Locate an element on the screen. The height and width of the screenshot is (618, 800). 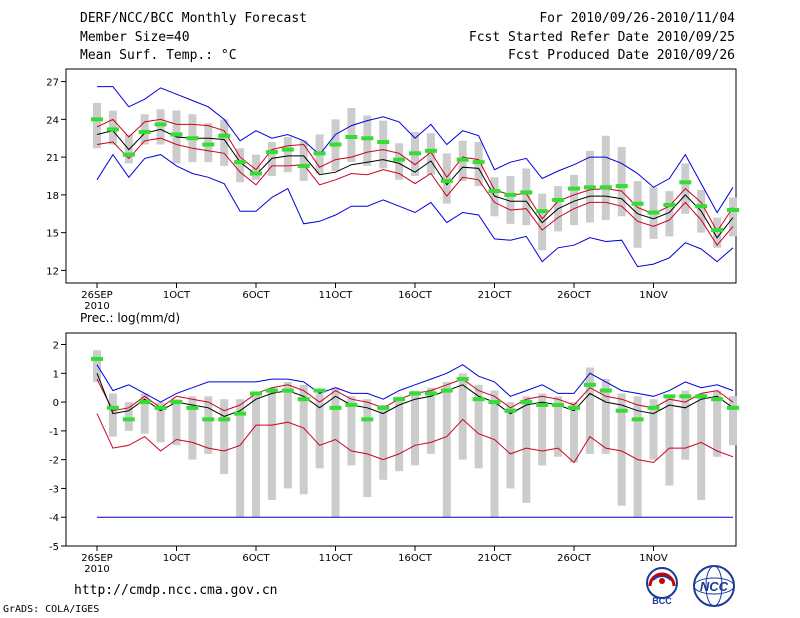
precipitation-ytick-label: 2 is located at coordinates (56, 346).